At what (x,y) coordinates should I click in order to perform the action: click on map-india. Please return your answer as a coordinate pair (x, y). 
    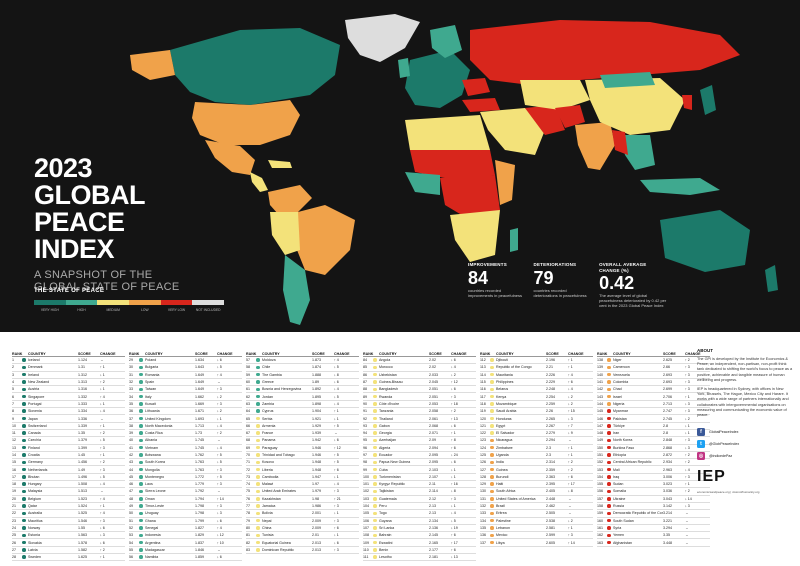
    Looking at the image, I should click on (595, 146).